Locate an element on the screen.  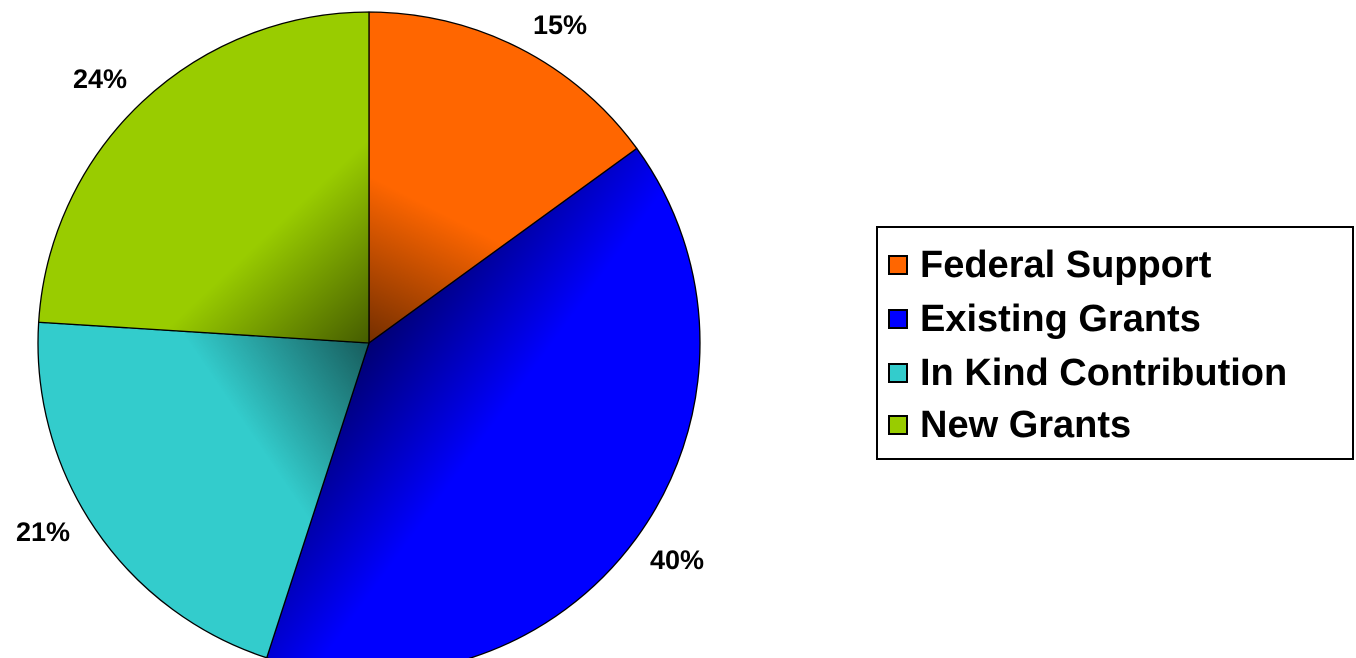
pie-slice-in-kind-contribution is located at coordinates (203, 489).